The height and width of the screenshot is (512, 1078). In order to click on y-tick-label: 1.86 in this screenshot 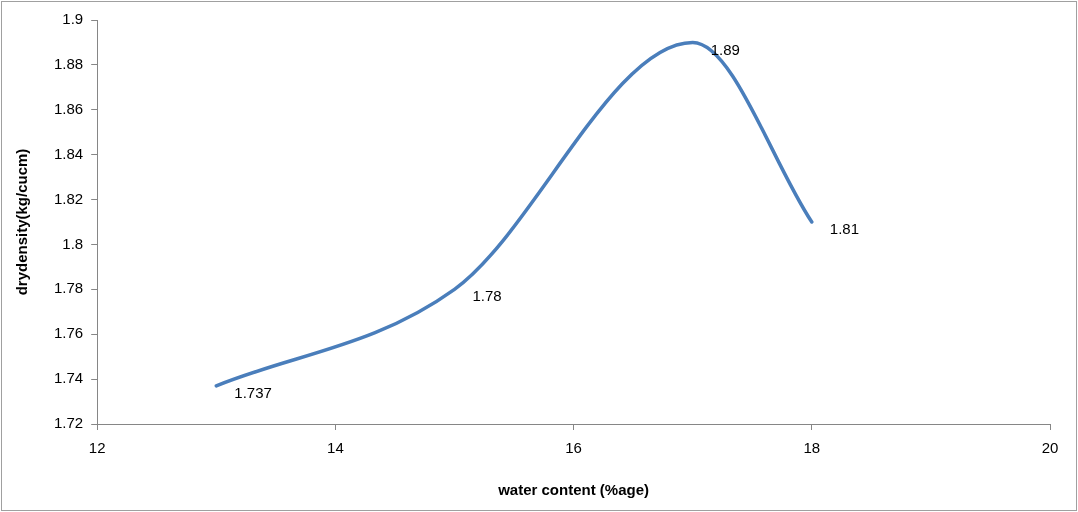, I will do `click(68, 108)`.